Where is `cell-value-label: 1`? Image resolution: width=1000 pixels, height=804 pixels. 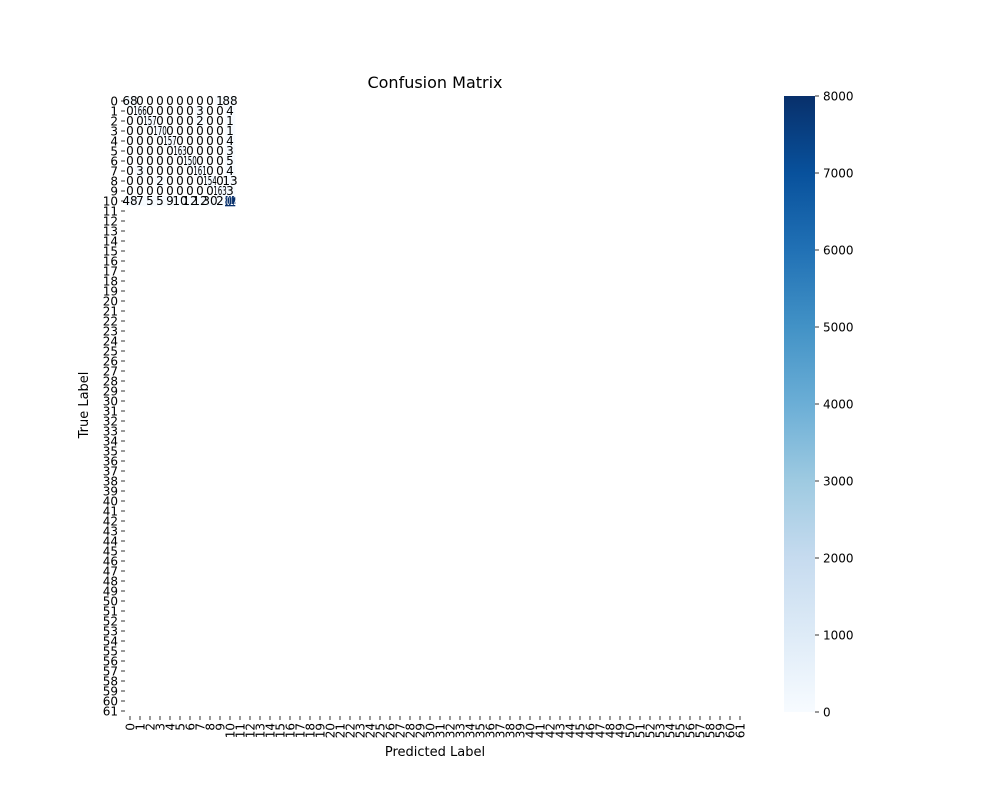 cell-value-label: 1 is located at coordinates (230, 131).